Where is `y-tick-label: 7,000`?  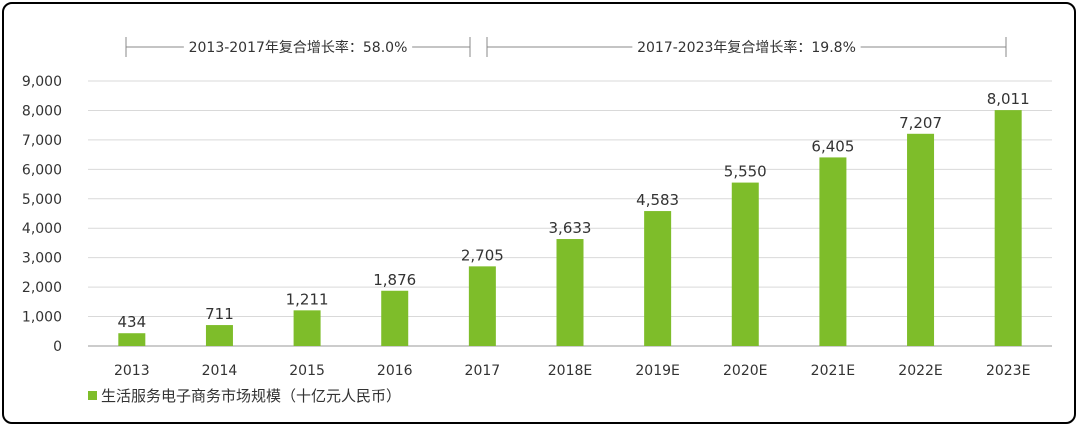
y-tick-label: 7,000 is located at coordinates (42, 141).